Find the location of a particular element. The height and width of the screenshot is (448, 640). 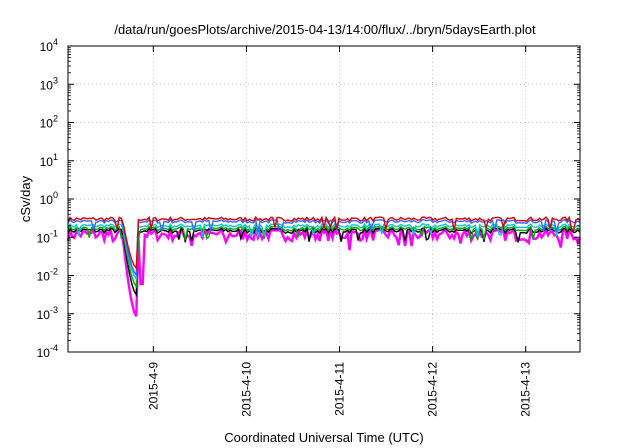

x-tick-label: 2015-4-9 is located at coordinates (153, 386).